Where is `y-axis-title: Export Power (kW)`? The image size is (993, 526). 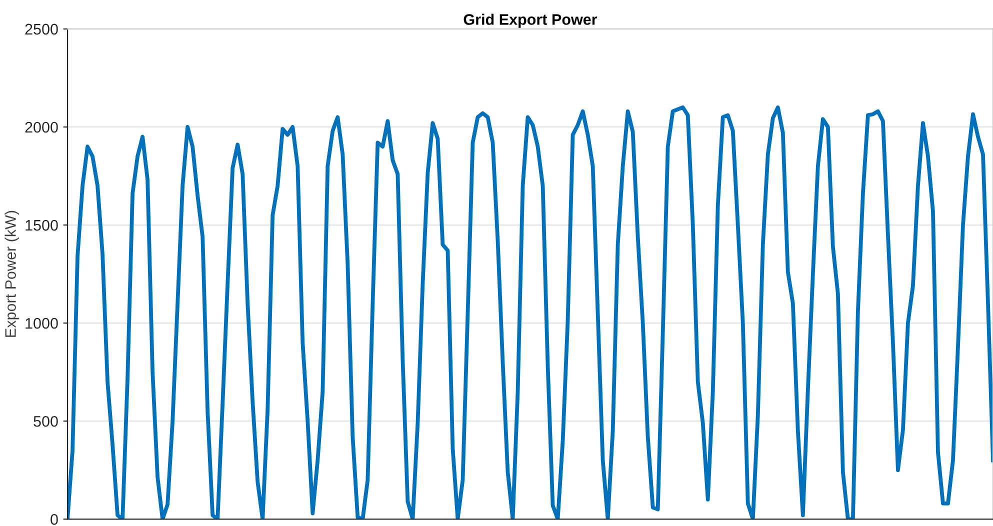 y-axis-title: Export Power (kW) is located at coordinates (11, 273).